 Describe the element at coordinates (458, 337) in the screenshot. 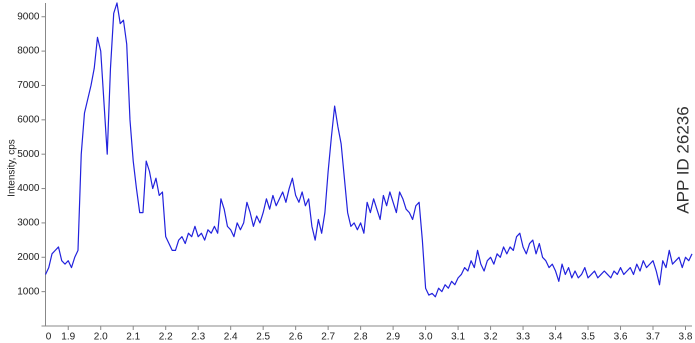

I see `x-tick-label: 3.1` at that location.